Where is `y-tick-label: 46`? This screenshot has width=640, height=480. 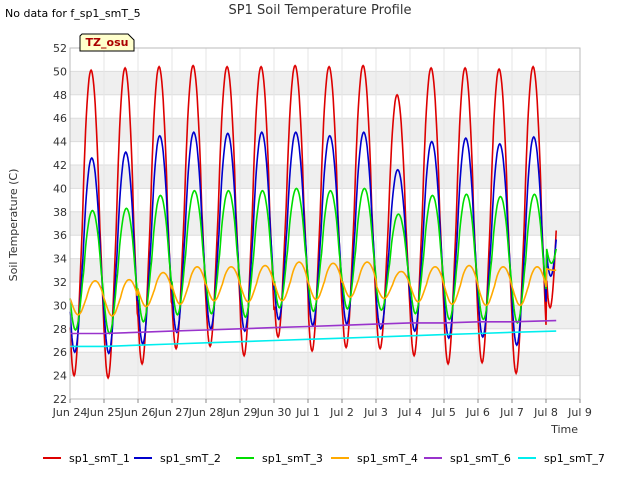 y-tick-label: 46 is located at coordinates (60, 118).